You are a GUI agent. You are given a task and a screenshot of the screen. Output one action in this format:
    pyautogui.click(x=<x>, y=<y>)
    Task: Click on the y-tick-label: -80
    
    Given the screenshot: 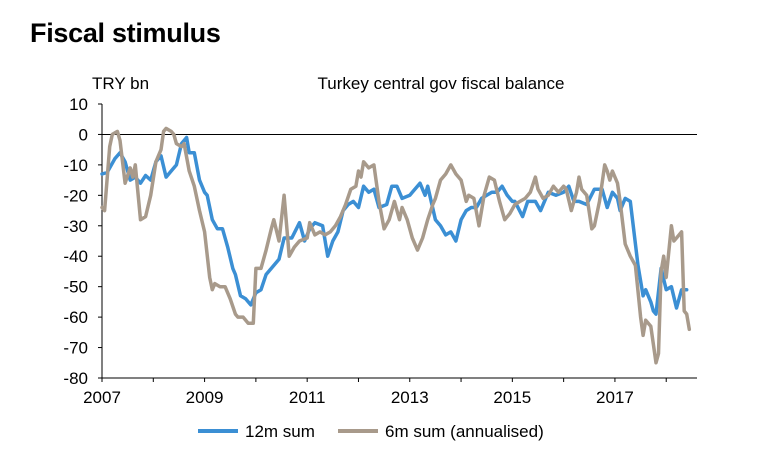 What is the action you would take?
    pyautogui.click(x=75, y=378)
    